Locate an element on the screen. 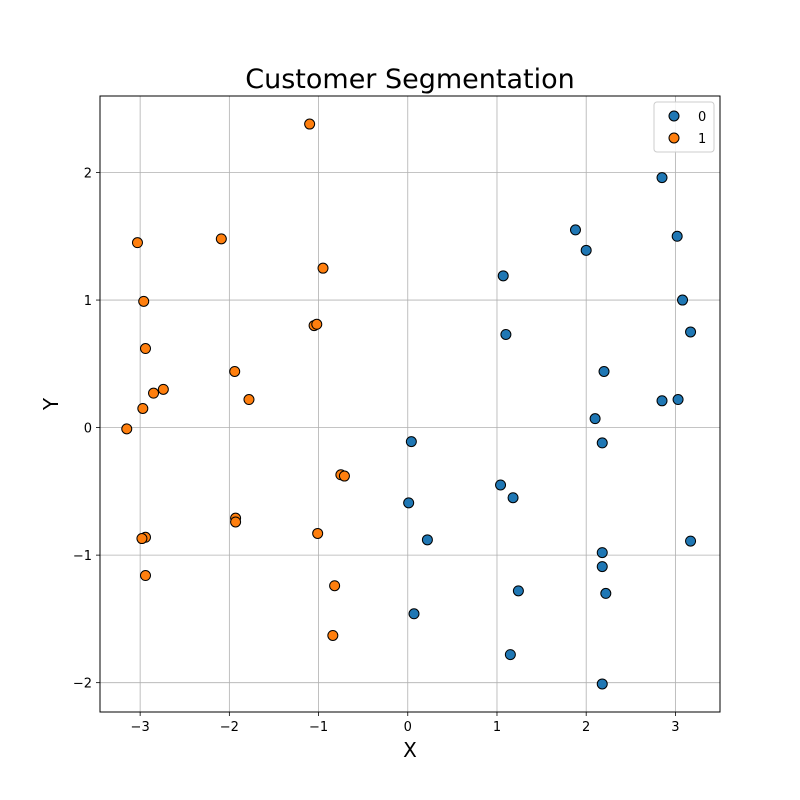 This screenshot has width=800, height=800. legend: 01 is located at coordinates (684, 127).